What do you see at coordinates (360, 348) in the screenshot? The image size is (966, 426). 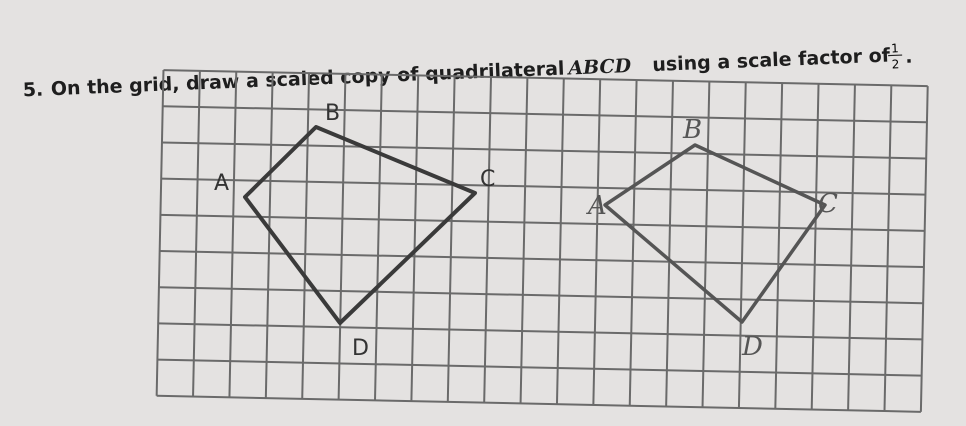 I see `vertex-label: D` at bounding box center [360, 348].